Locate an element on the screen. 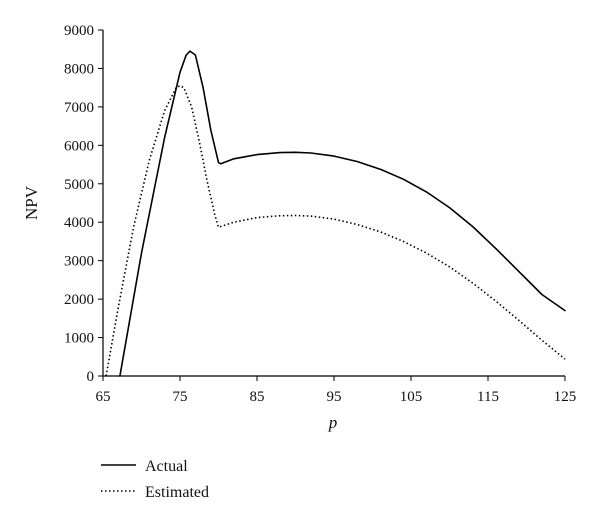 This screenshot has height=522, width=600. x-tick-label: 125 is located at coordinates (565, 397).